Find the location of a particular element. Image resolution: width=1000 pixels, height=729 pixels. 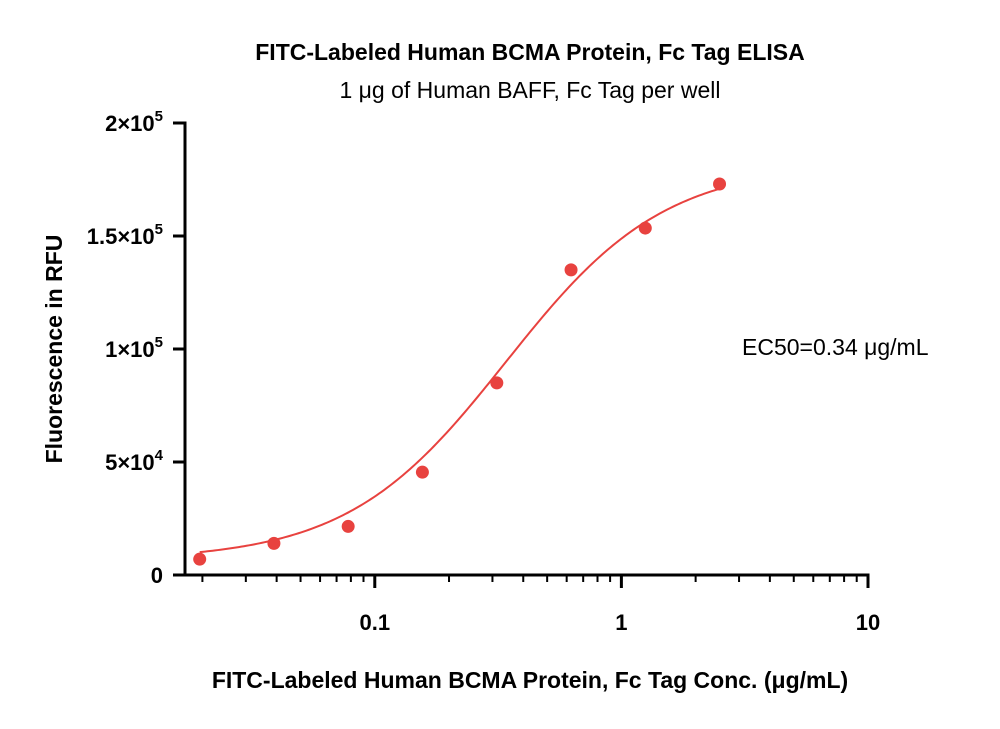

y-tick-label: 1.5×10⁵ is located at coordinates (125, 235).